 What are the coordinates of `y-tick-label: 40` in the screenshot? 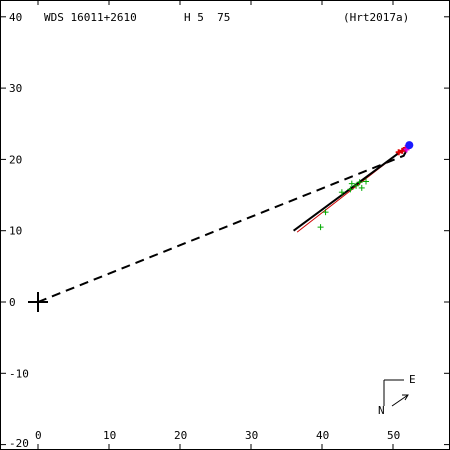 It's located at (15, 17).